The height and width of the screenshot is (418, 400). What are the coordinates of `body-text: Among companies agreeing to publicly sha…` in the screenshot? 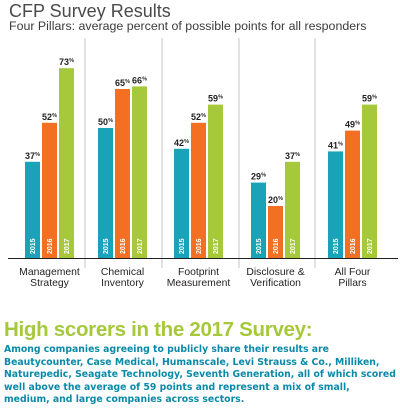 It's located at (200, 375).